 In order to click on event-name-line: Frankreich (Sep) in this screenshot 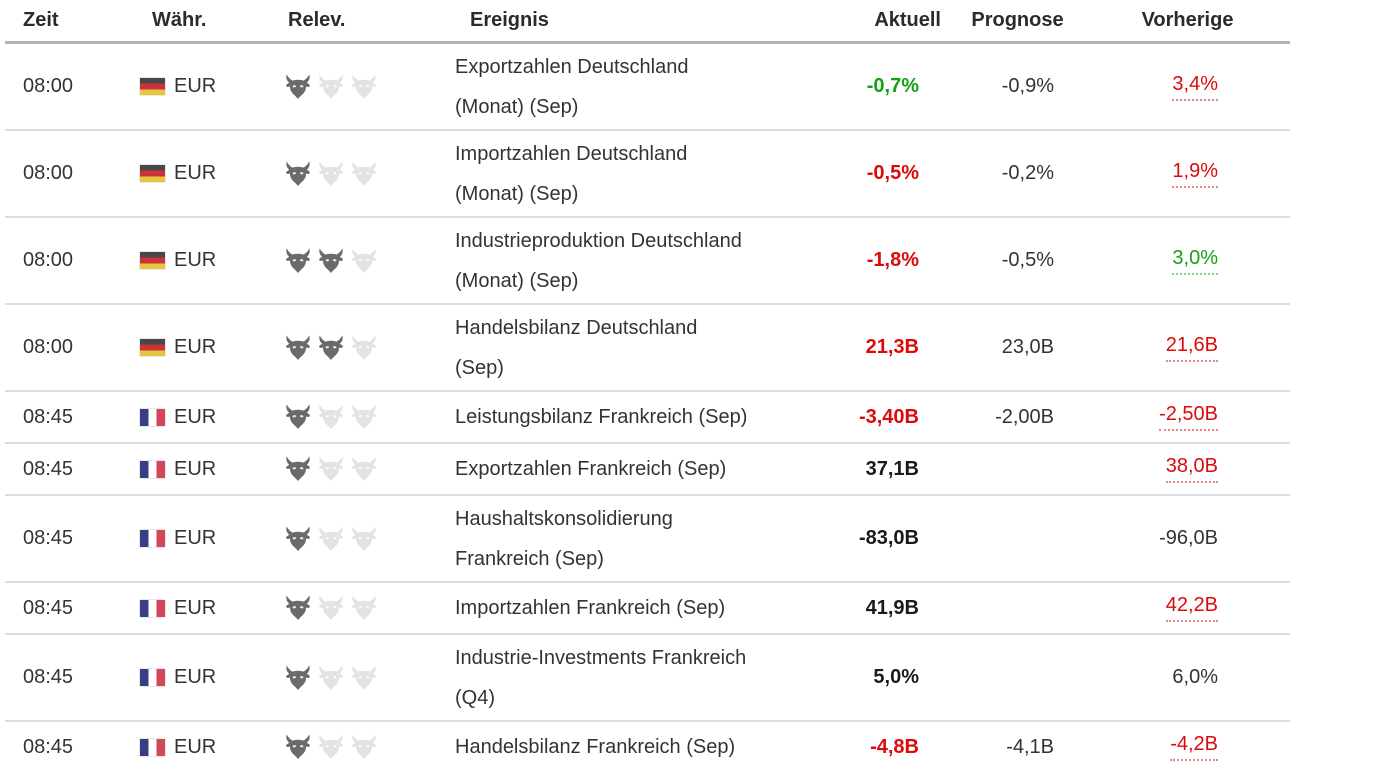, I will do `click(529, 558)`.